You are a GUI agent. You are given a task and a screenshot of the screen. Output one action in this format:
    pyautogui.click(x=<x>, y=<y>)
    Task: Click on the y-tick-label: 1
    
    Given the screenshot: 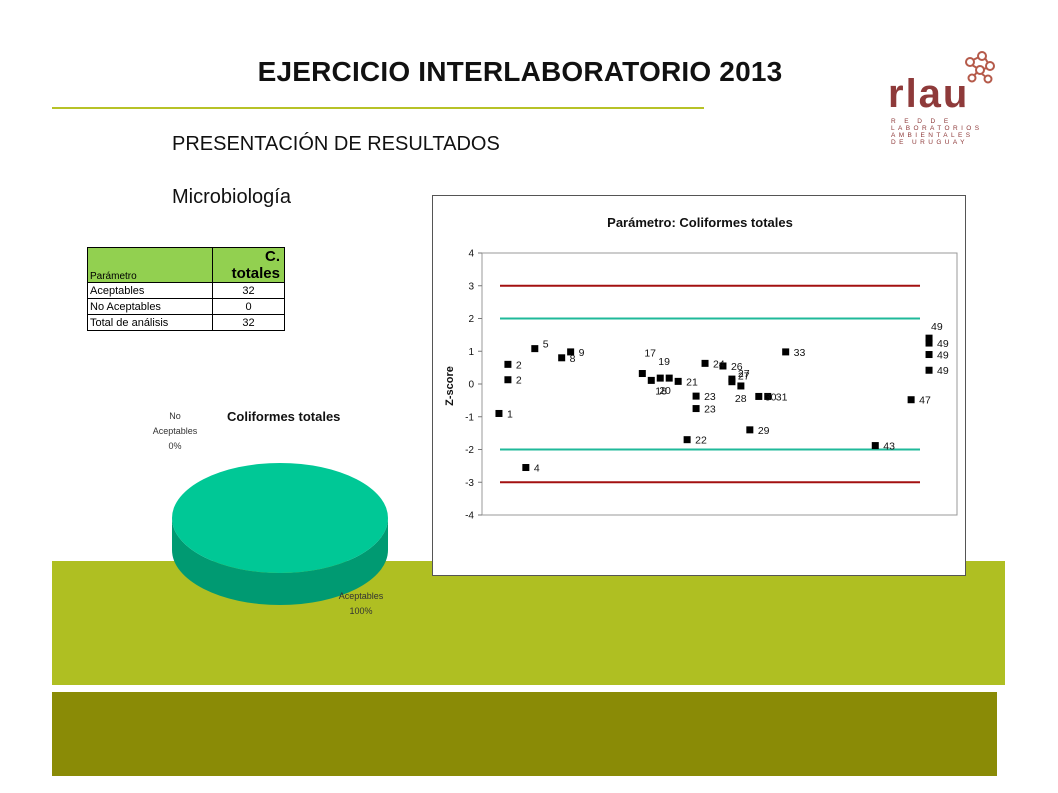 What is the action you would take?
    pyautogui.click(x=471, y=352)
    